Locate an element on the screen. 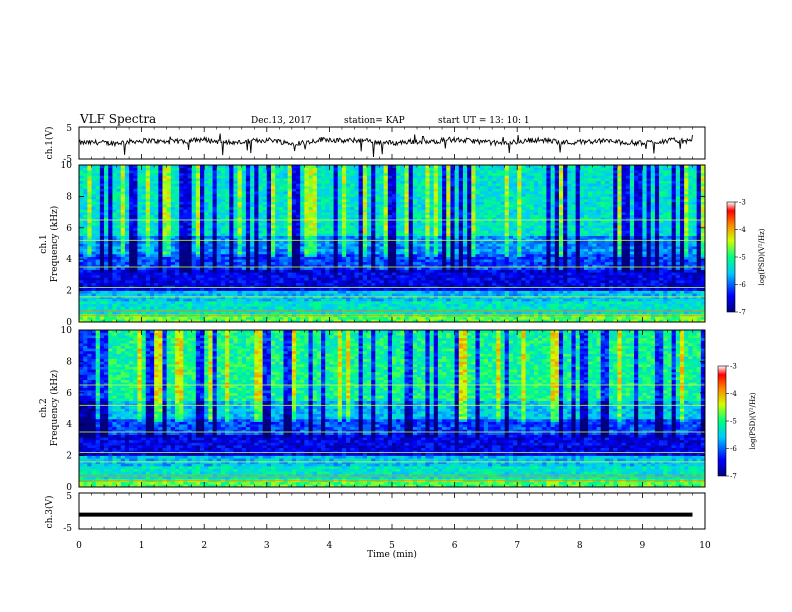  ch1-colorbar-ticks: -3 -4 -5 -6 -7 is located at coordinates (740, 258).